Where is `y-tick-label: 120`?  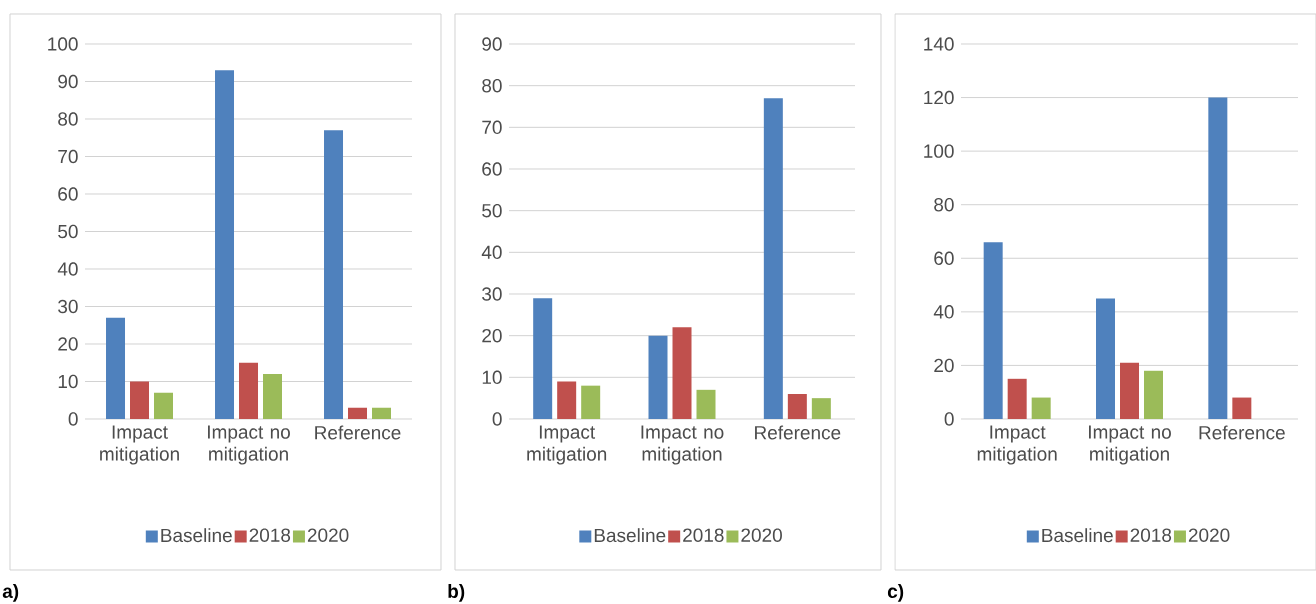 y-tick-label: 120 is located at coordinates (939, 97).